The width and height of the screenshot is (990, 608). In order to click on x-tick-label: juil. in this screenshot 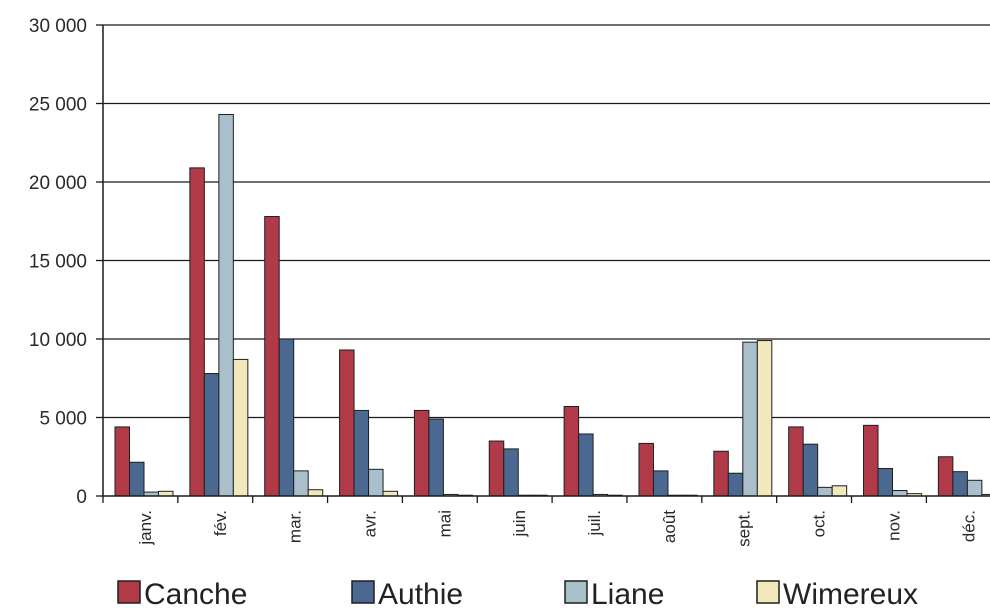, I will do `click(594, 523)`.